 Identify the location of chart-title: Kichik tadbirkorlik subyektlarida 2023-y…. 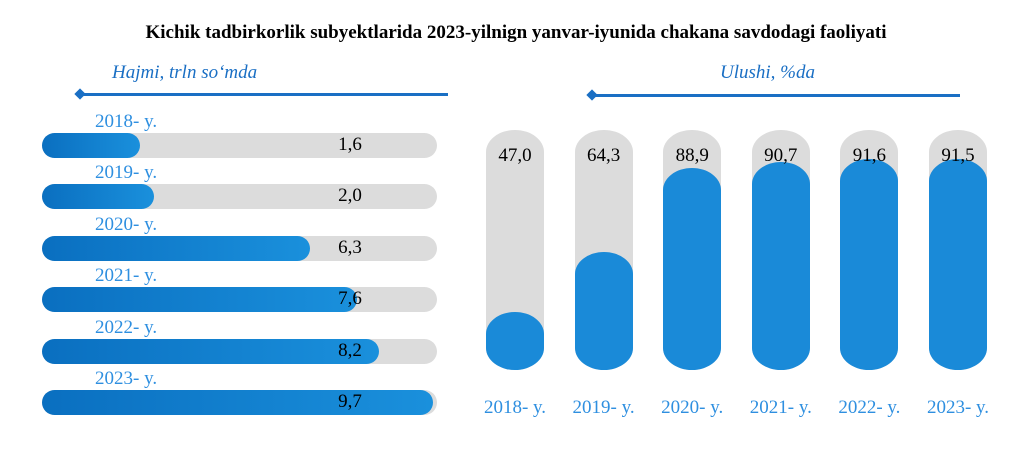
(516, 32).